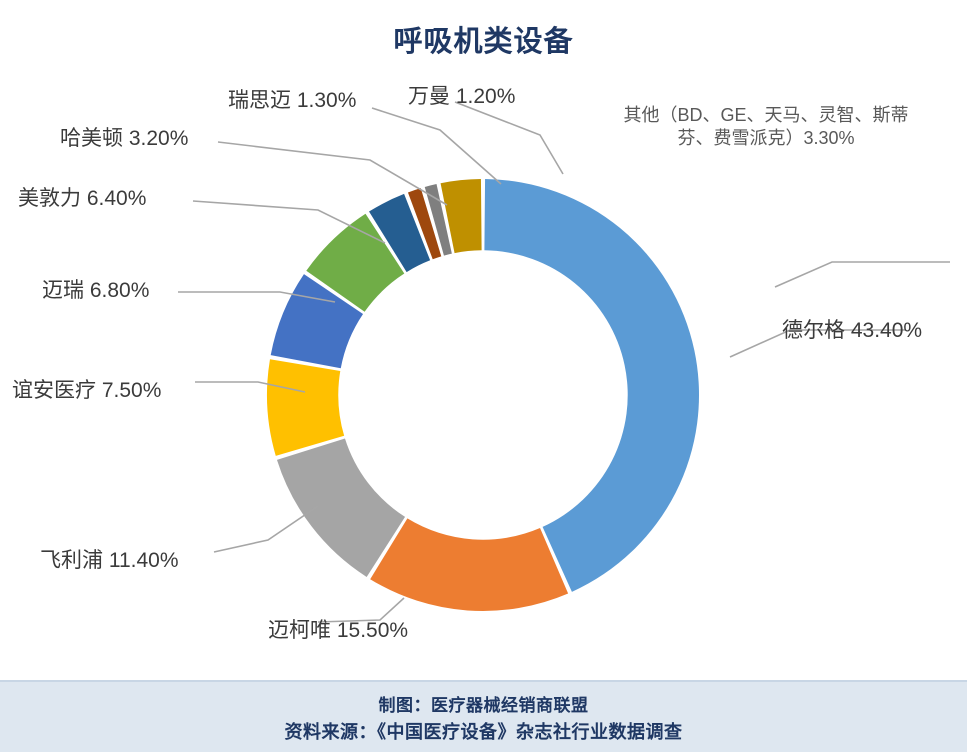 The height and width of the screenshot is (752, 967). What do you see at coordinates (462, 96) in the screenshot?
I see `slice-label-weinmann: 万曼 1.20%` at bounding box center [462, 96].